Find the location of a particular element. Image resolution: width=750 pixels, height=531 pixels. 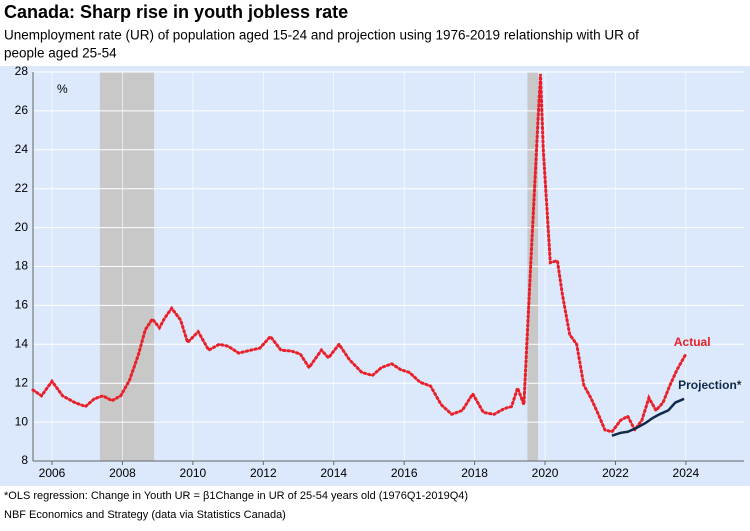

series-label: Projection* is located at coordinates (710, 385).